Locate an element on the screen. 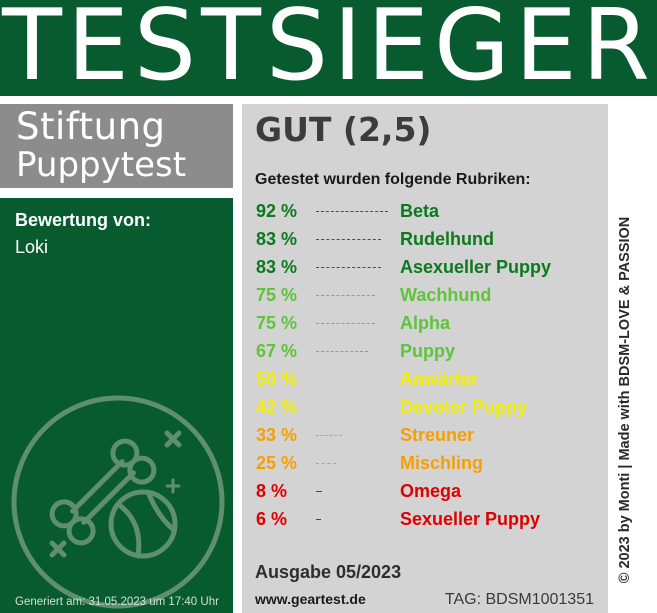  category-name: Asexueller Puppy is located at coordinates (476, 267).